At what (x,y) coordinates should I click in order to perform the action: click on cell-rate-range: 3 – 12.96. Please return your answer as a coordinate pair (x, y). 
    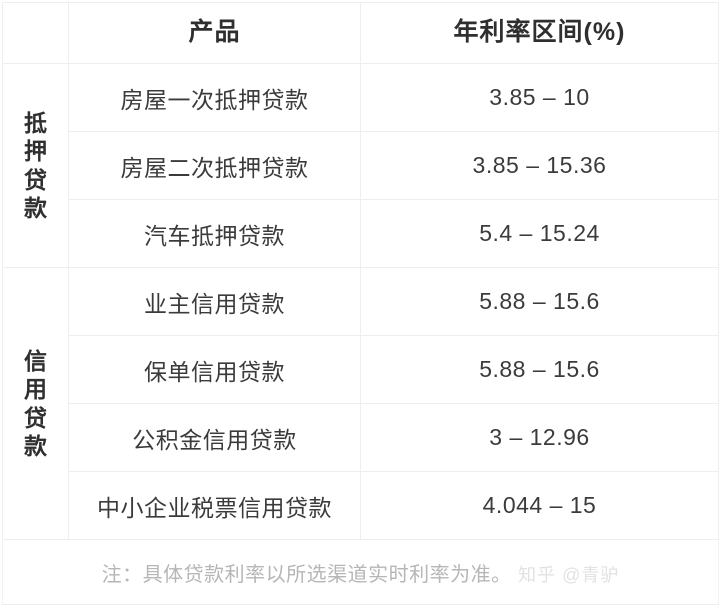
    Looking at the image, I should click on (539, 437).